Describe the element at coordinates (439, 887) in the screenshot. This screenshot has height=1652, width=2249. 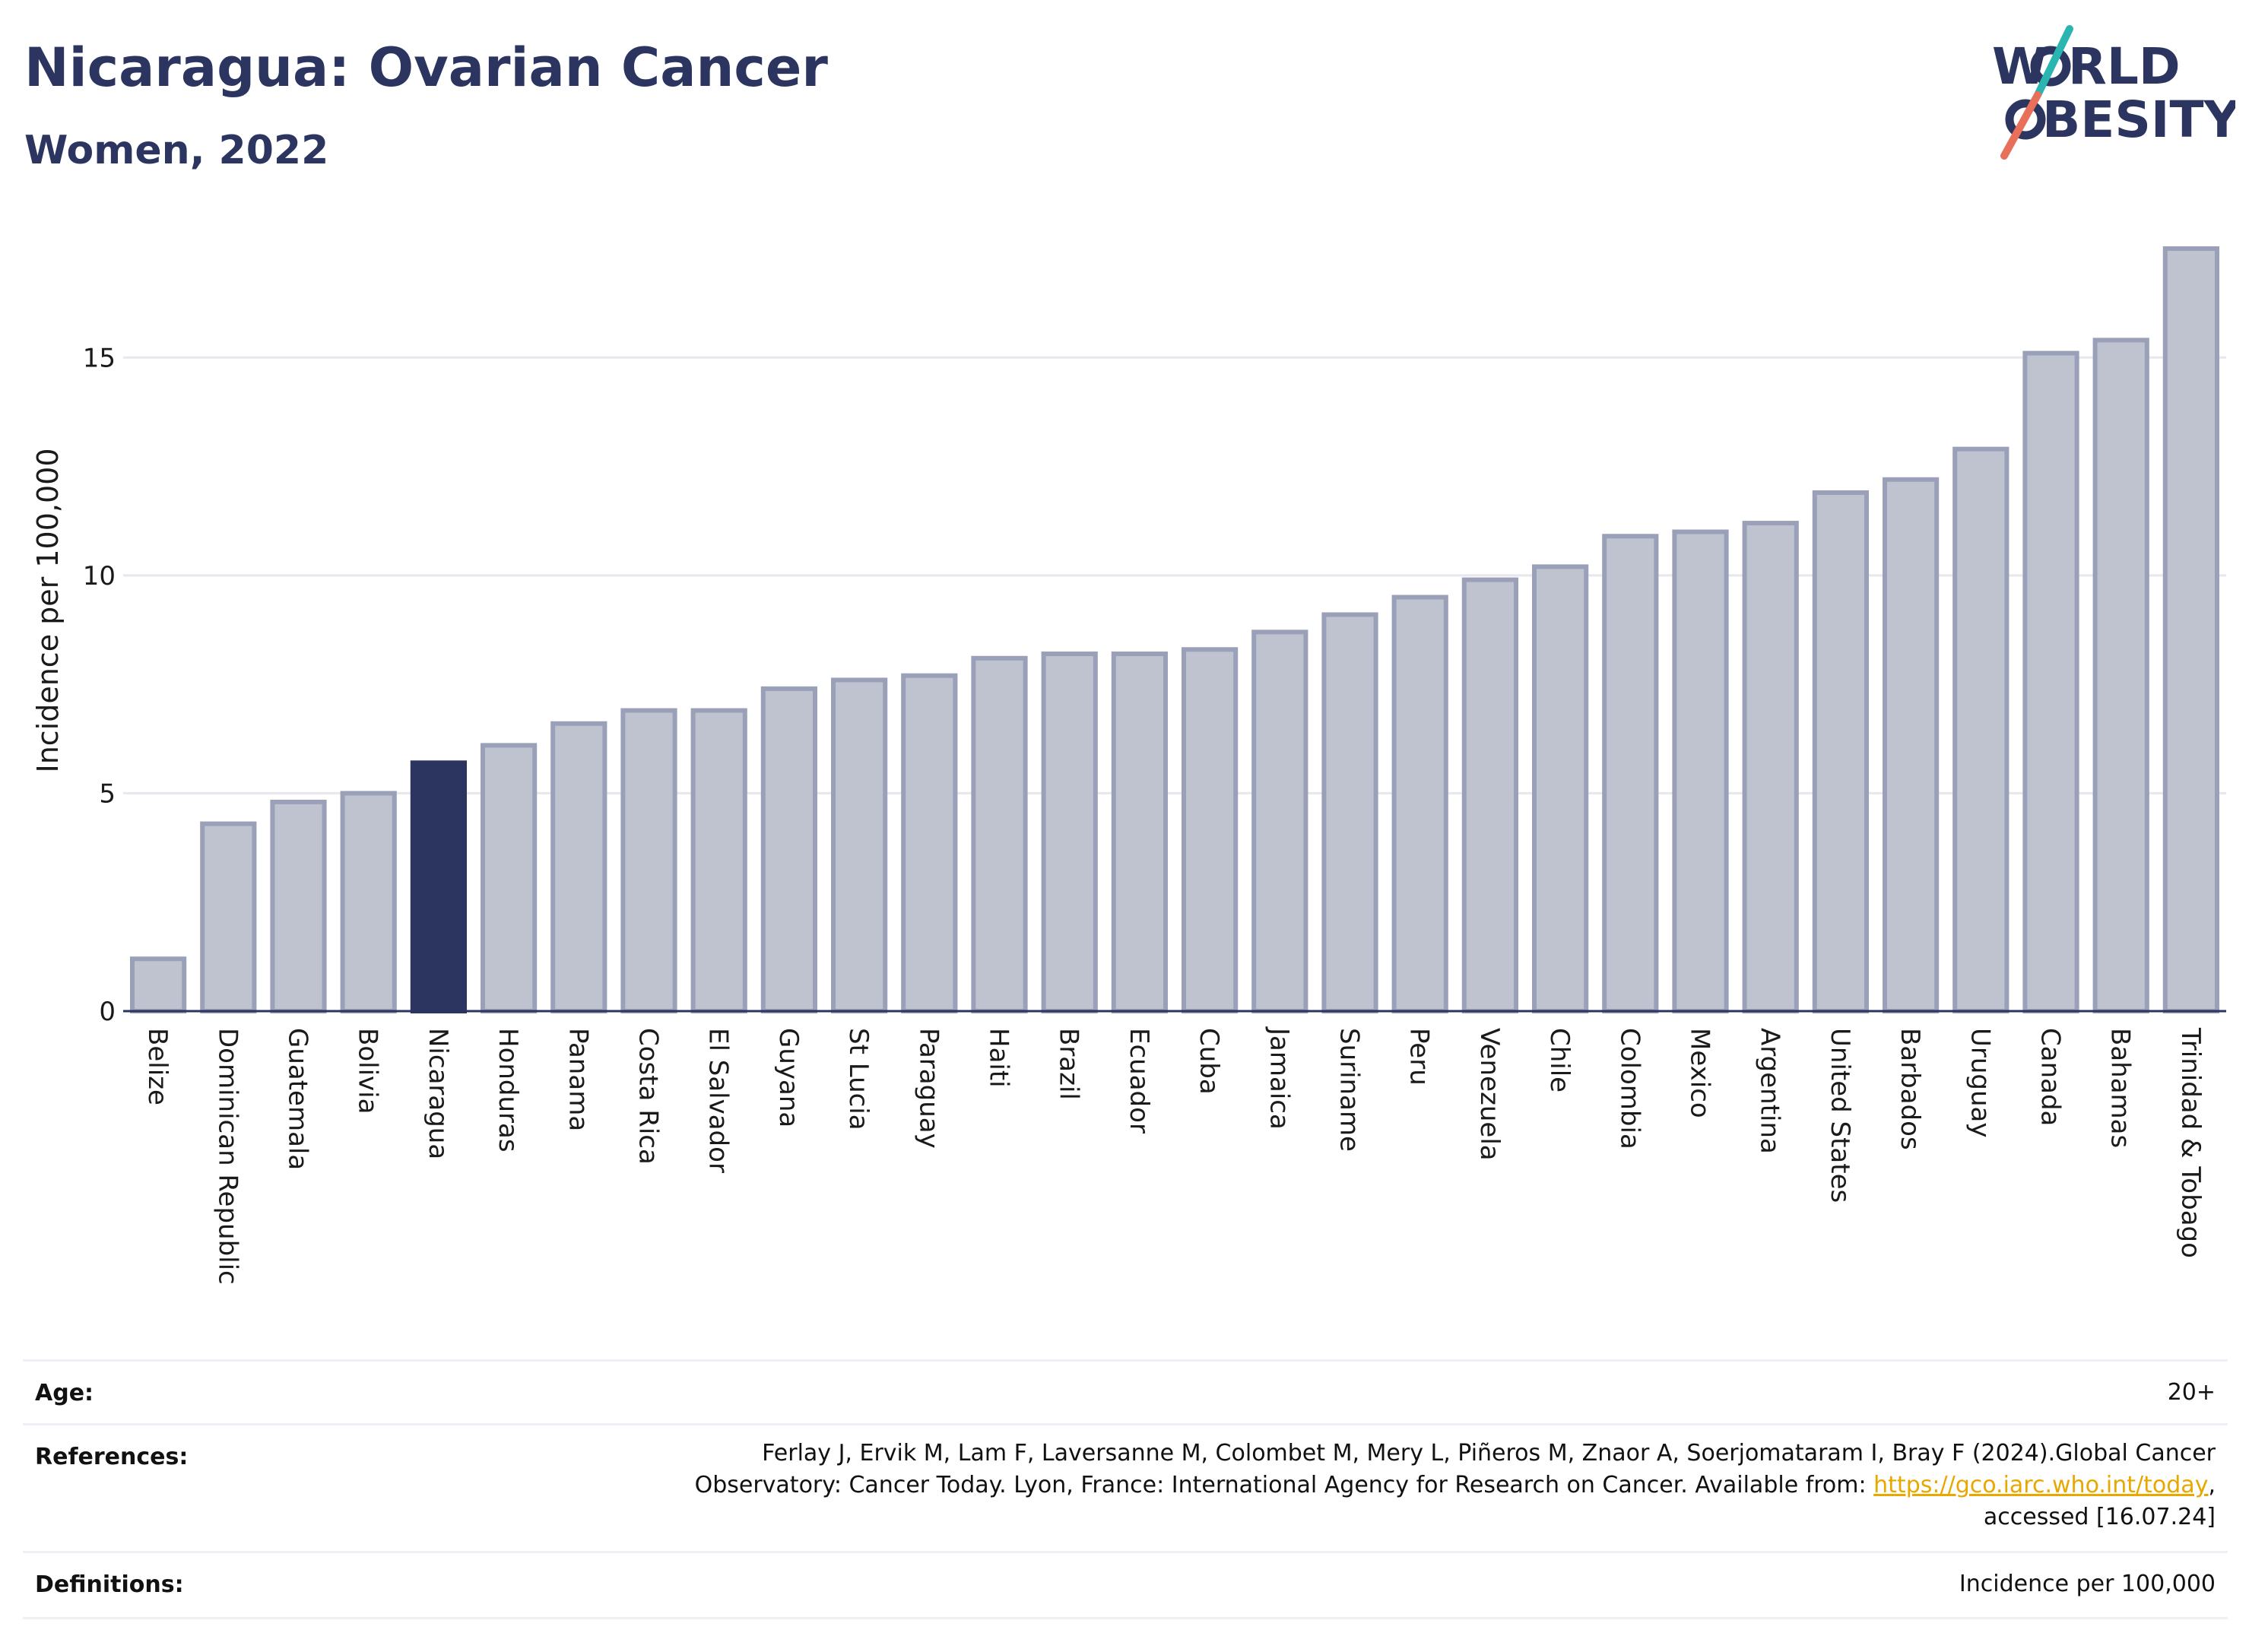
I see `bar-nicaragua` at that location.